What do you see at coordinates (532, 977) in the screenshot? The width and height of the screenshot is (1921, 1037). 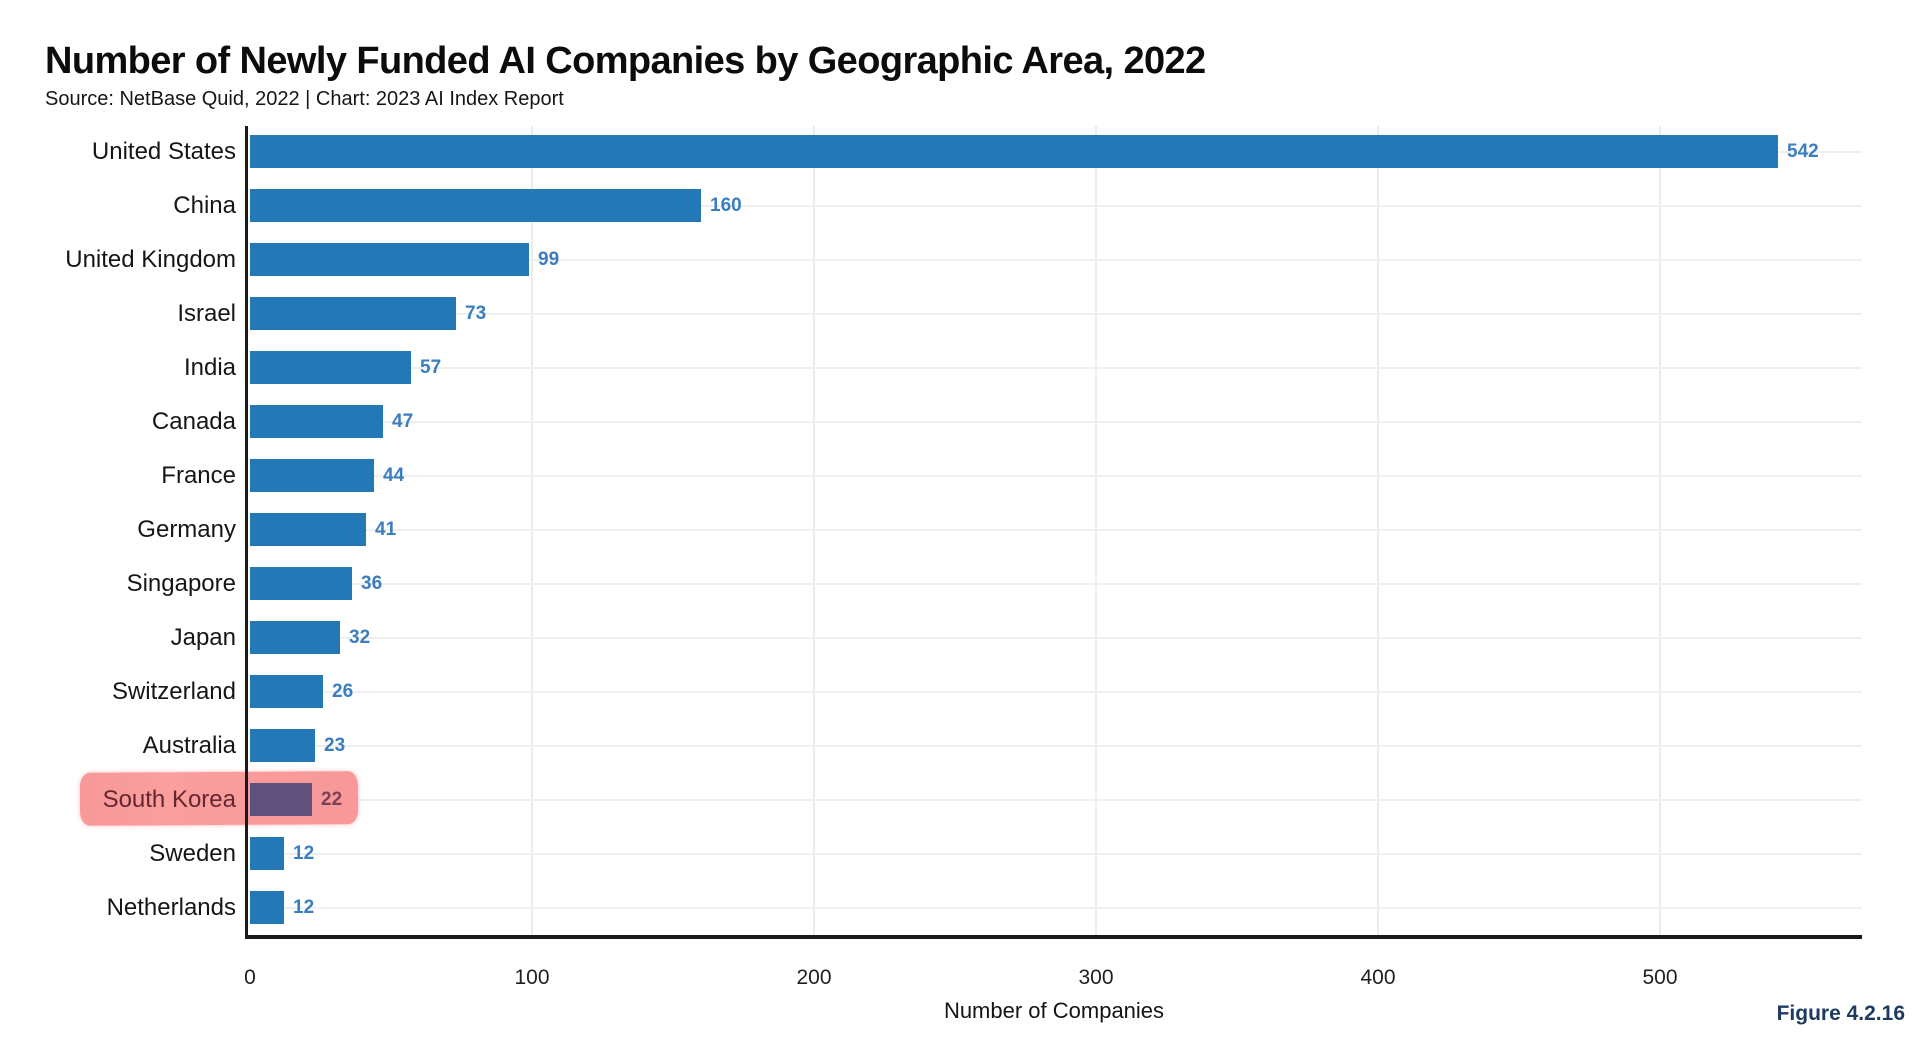 I see `x-tick-label: 100` at bounding box center [532, 977].